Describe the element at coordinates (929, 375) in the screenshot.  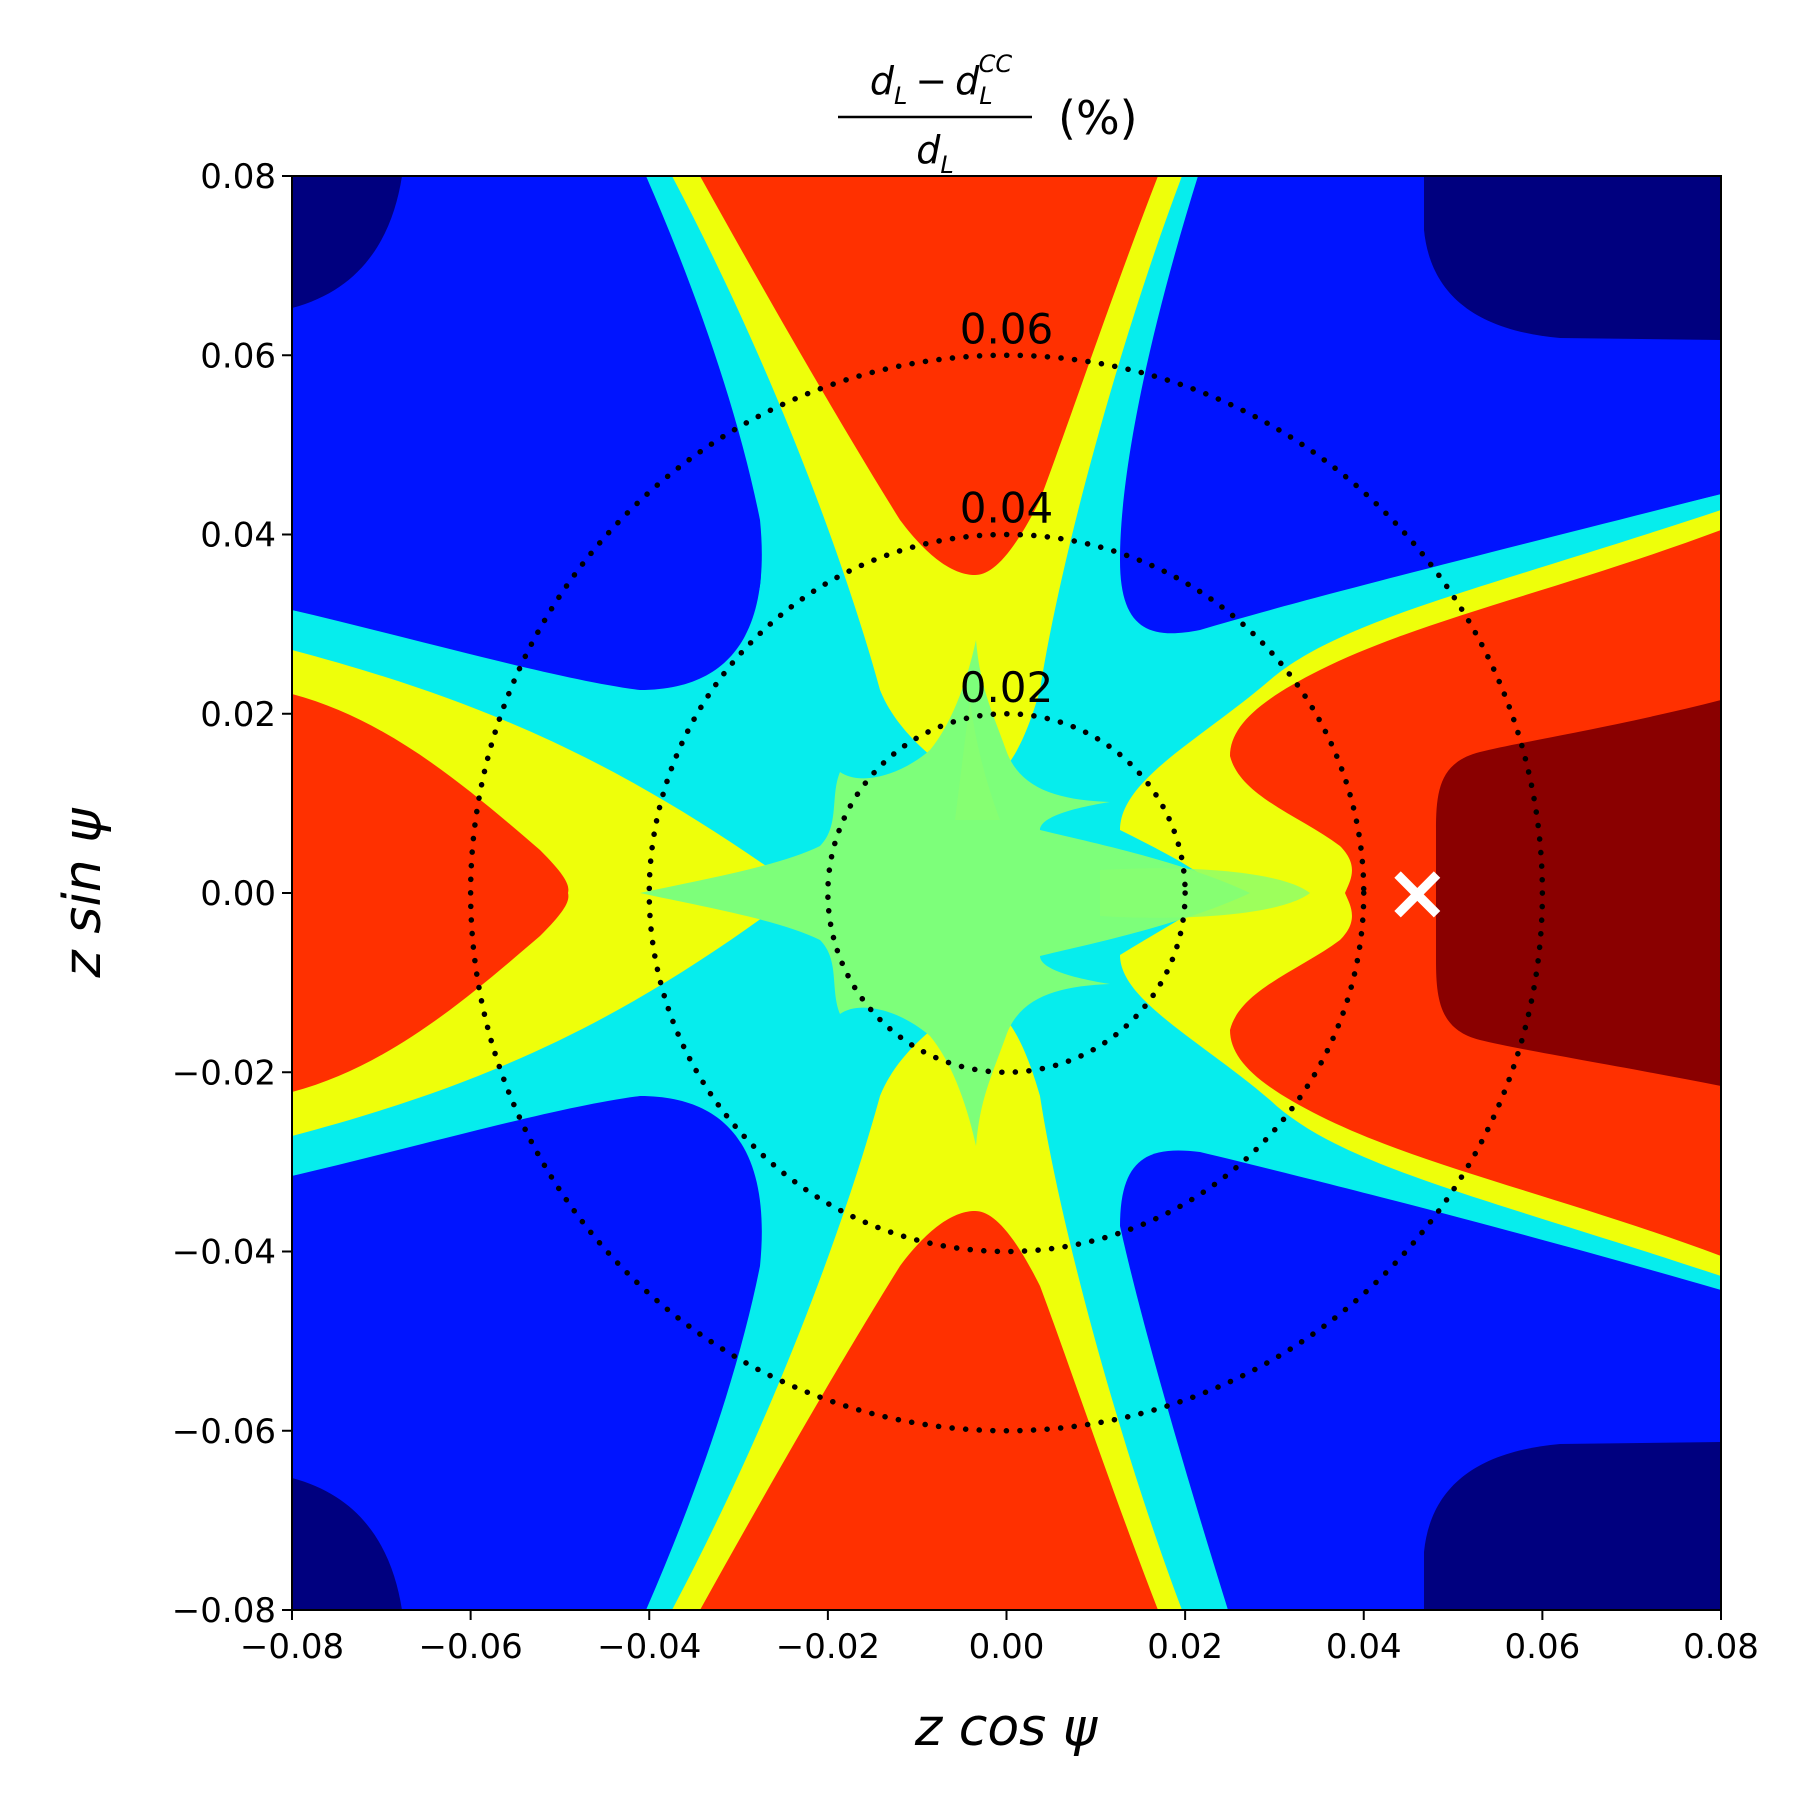
I see `red-top-lobe` at that location.